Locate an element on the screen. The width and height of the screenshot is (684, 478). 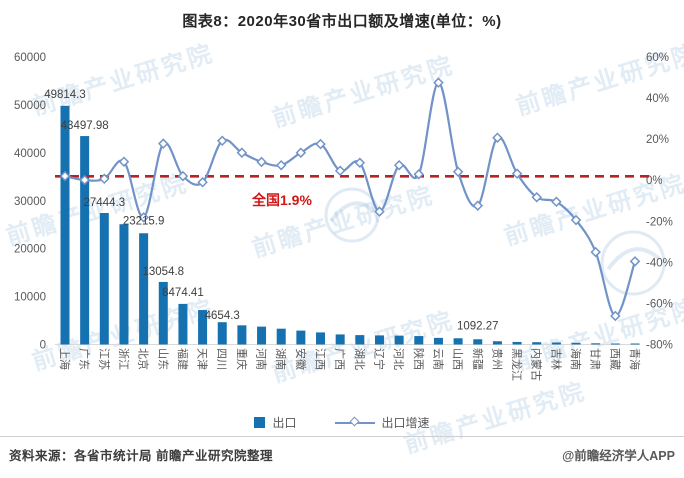
marker-山东 is located at coordinates (163, 143).